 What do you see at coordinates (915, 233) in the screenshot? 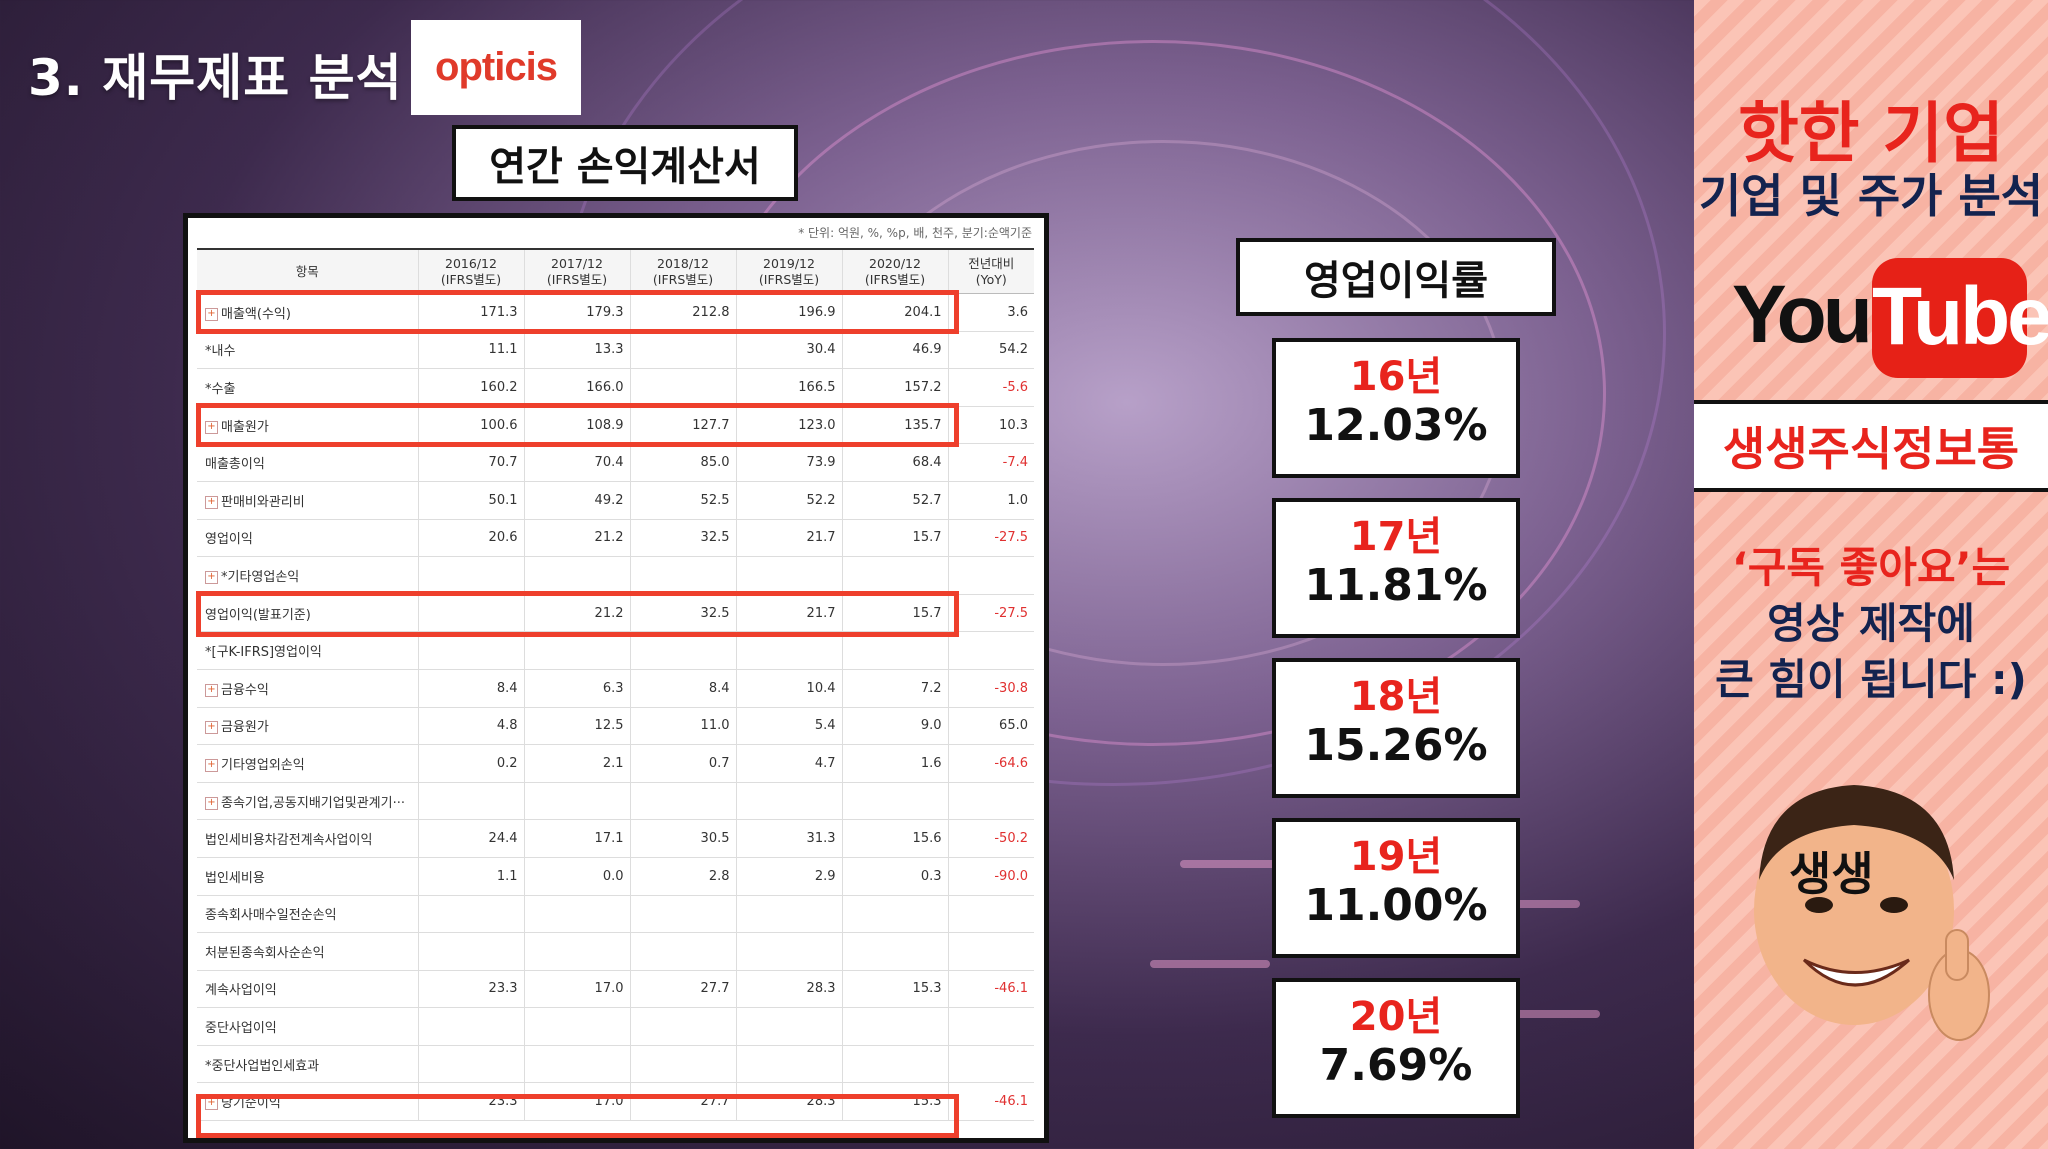
I see `unit-note: * 단위: 억원, %, %p, 배, 천주, 분기:순액기준` at bounding box center [915, 233].